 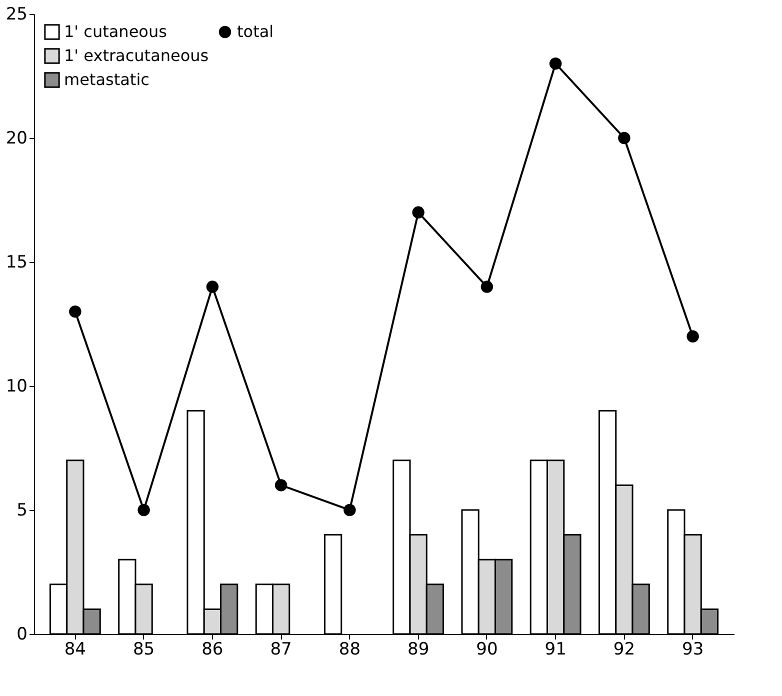 I want to click on y-tick-label: 0, so click(x=22, y=634).